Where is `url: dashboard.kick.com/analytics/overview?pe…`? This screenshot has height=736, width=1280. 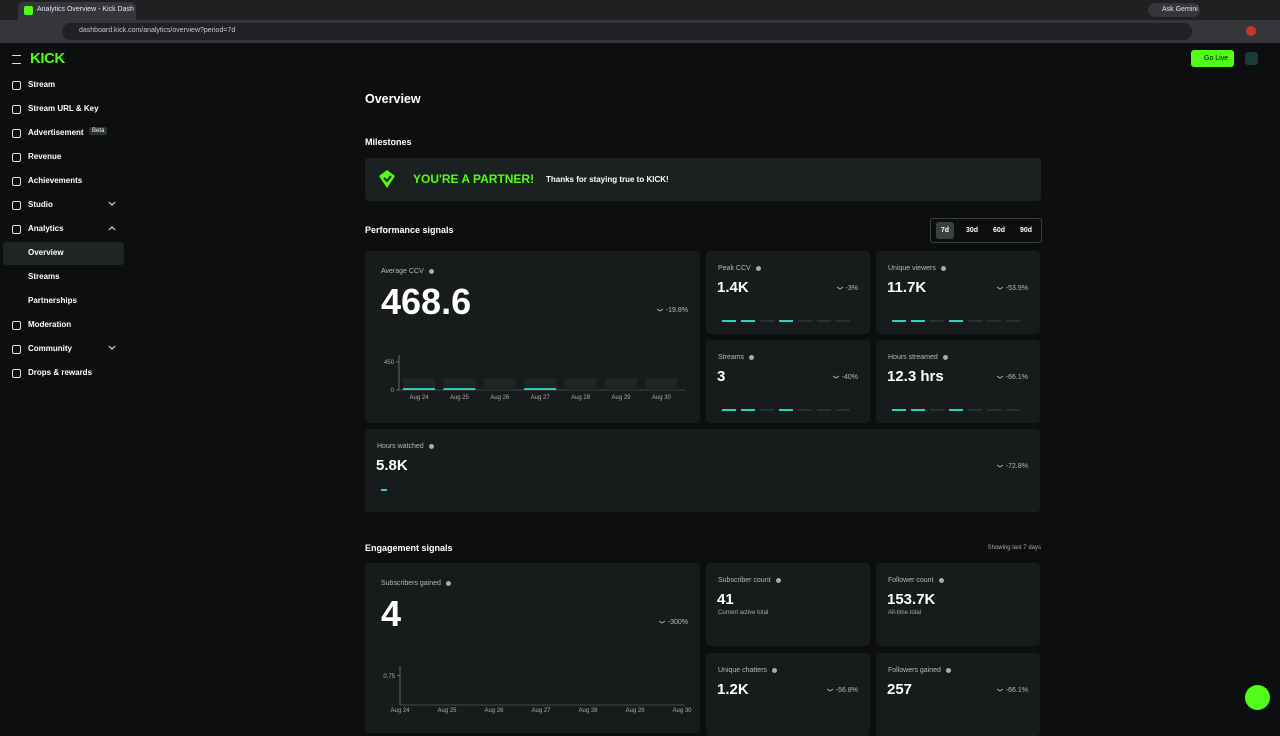 url: dashboard.kick.com/analytics/overview?pe… is located at coordinates (157, 30).